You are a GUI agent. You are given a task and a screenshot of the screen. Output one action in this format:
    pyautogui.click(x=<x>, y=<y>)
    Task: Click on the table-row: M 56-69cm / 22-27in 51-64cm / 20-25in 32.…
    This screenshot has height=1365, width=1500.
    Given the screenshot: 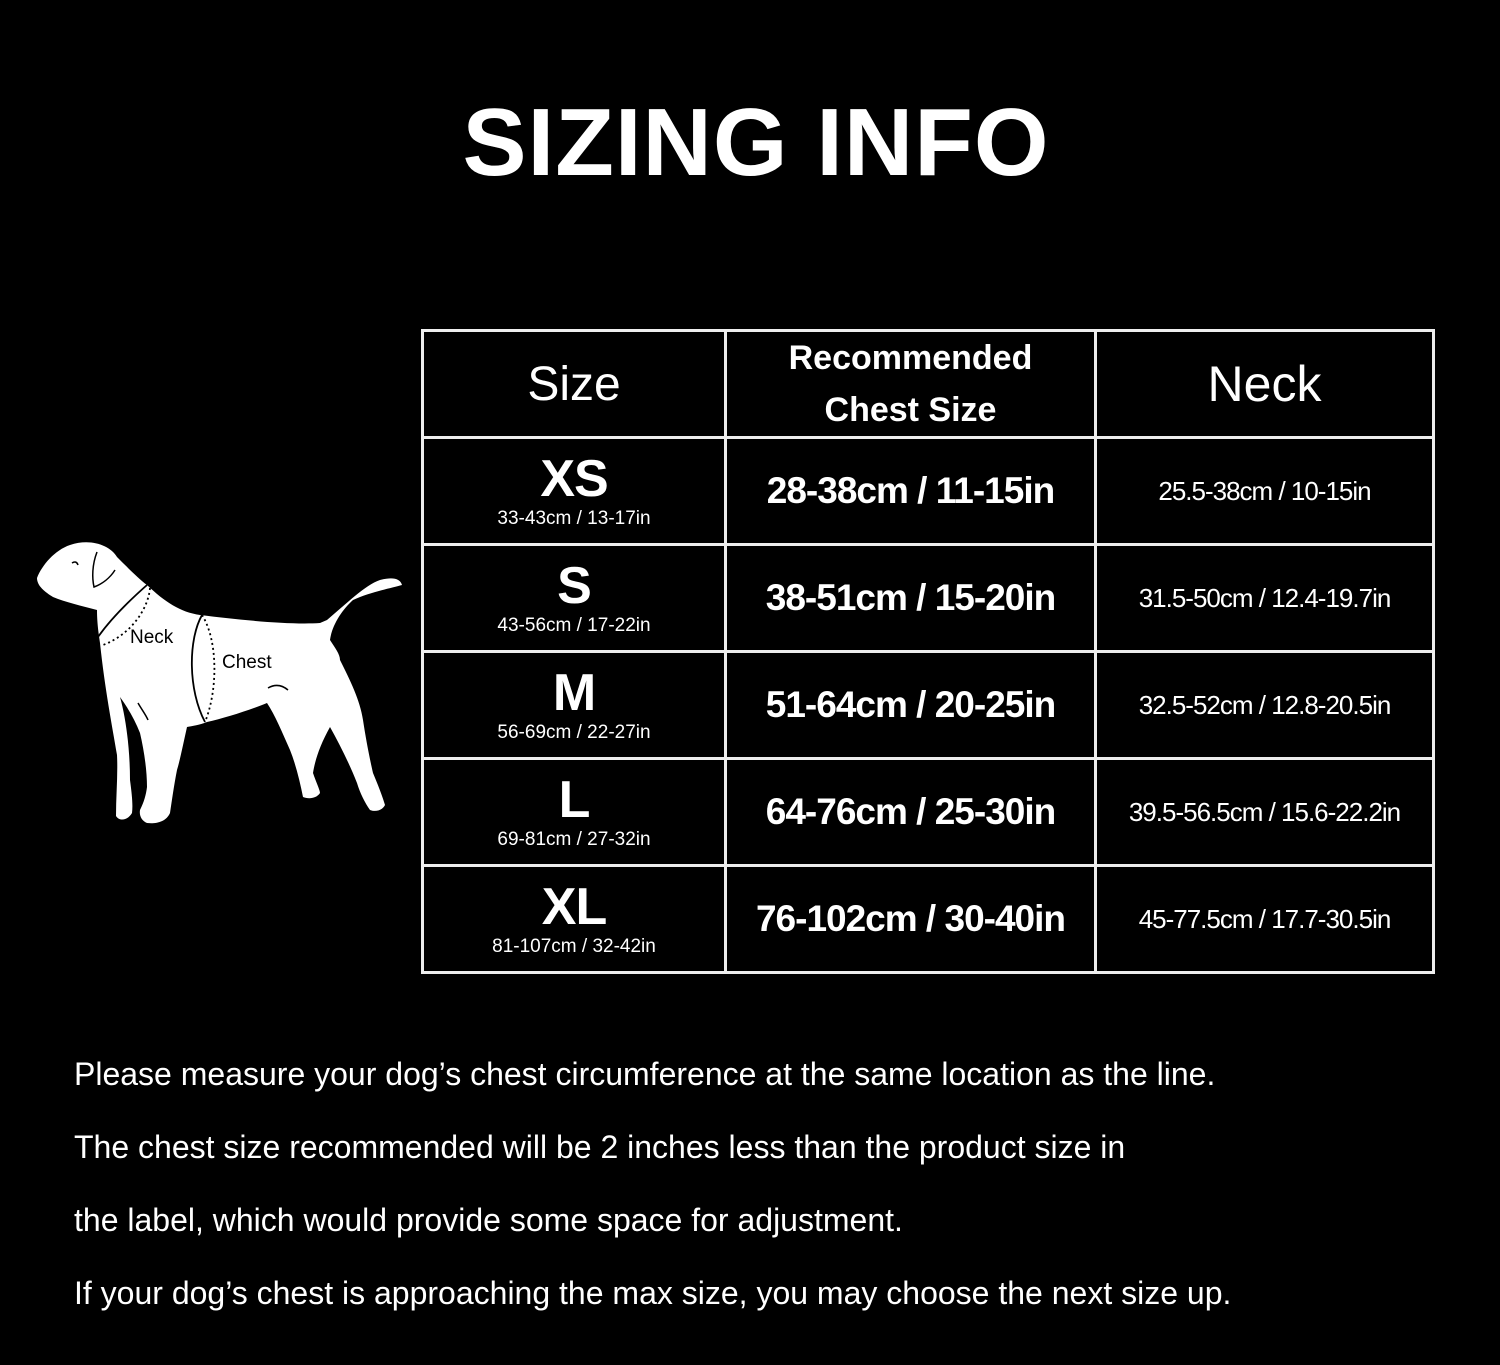 What is the action you would take?
    pyautogui.click(x=928, y=705)
    